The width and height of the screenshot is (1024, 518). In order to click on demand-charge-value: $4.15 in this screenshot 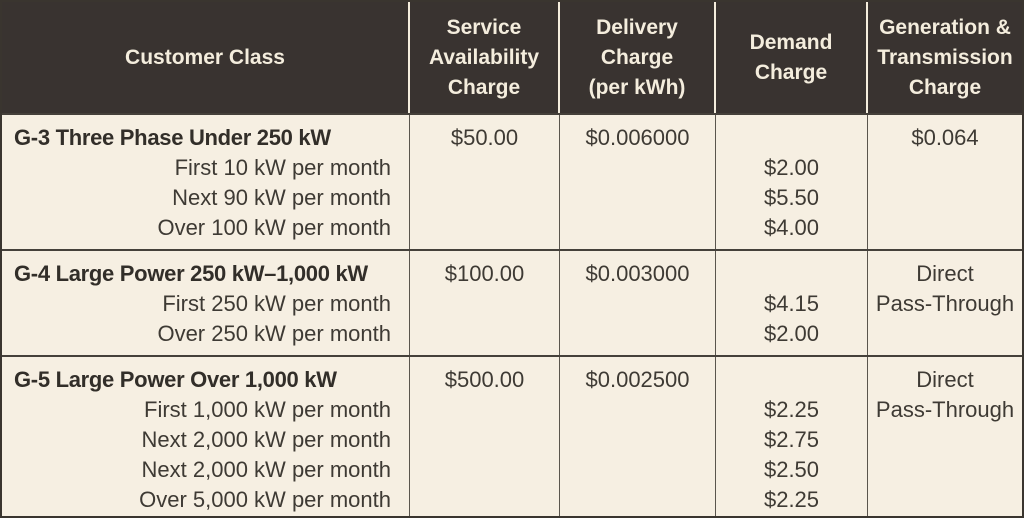, I will do `click(791, 303)`.